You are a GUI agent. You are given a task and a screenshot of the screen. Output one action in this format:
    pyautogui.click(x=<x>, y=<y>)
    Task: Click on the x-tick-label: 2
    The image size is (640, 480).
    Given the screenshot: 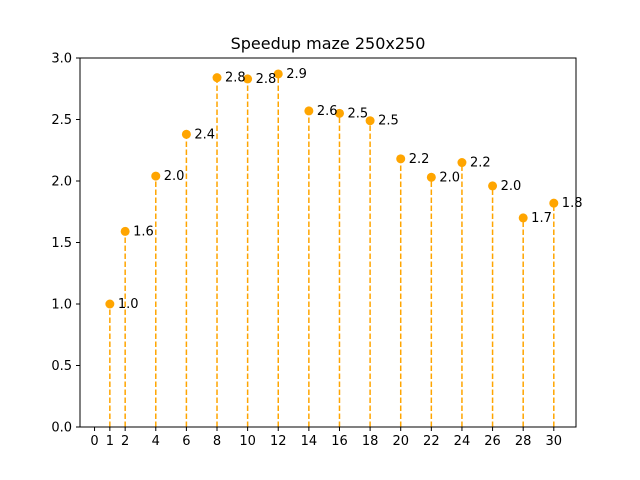 What is the action you would take?
    pyautogui.click(x=125, y=441)
    